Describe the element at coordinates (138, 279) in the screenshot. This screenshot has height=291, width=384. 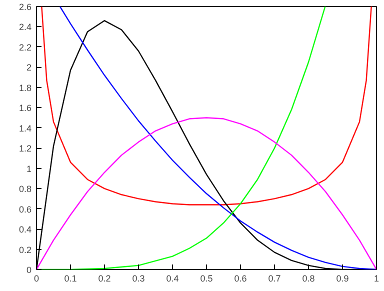
I see `x-tick-label: 0.3` at that location.